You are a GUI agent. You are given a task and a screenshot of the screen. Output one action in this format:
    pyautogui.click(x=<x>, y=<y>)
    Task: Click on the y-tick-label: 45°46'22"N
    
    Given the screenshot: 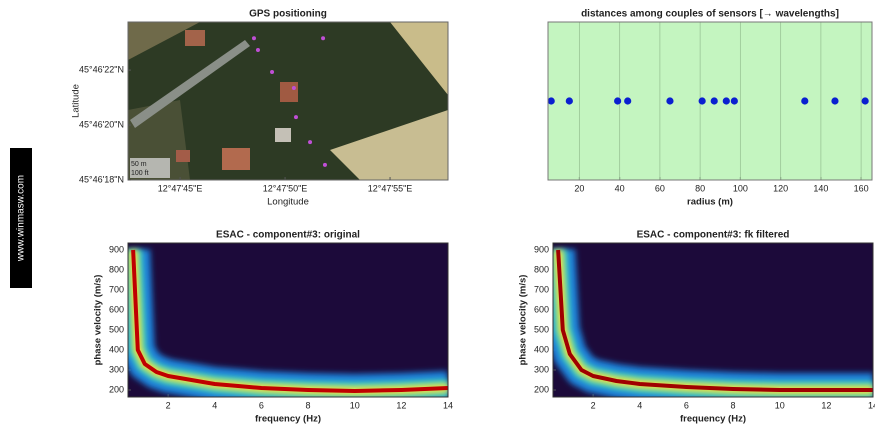 What is the action you would take?
    pyautogui.click(x=101, y=69)
    